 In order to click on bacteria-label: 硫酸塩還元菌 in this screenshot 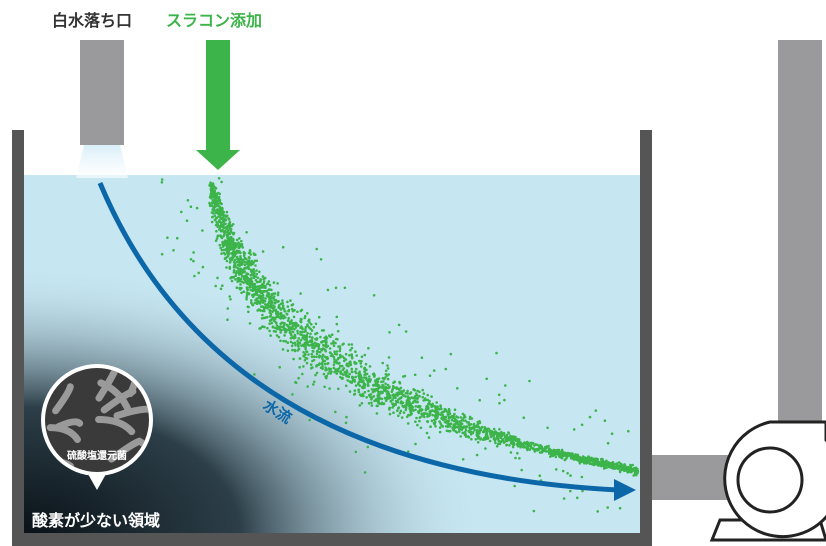, I will do `click(97, 455)`.